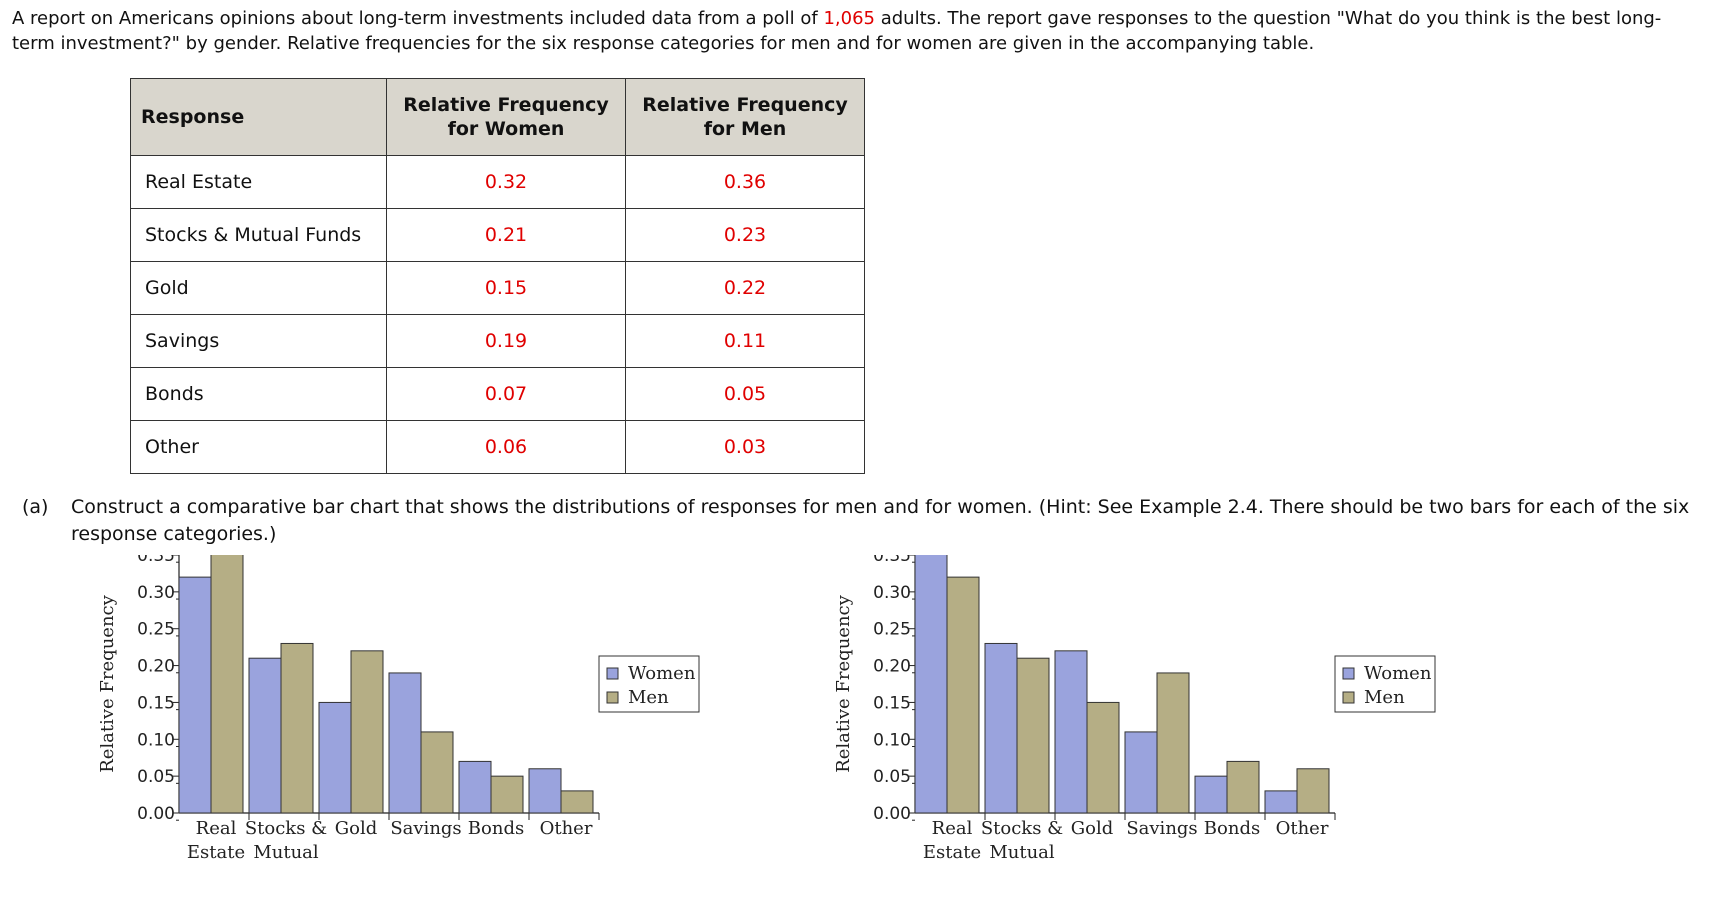  I want to click on table-row: Real Estate 0.32 0.36, so click(497, 182).